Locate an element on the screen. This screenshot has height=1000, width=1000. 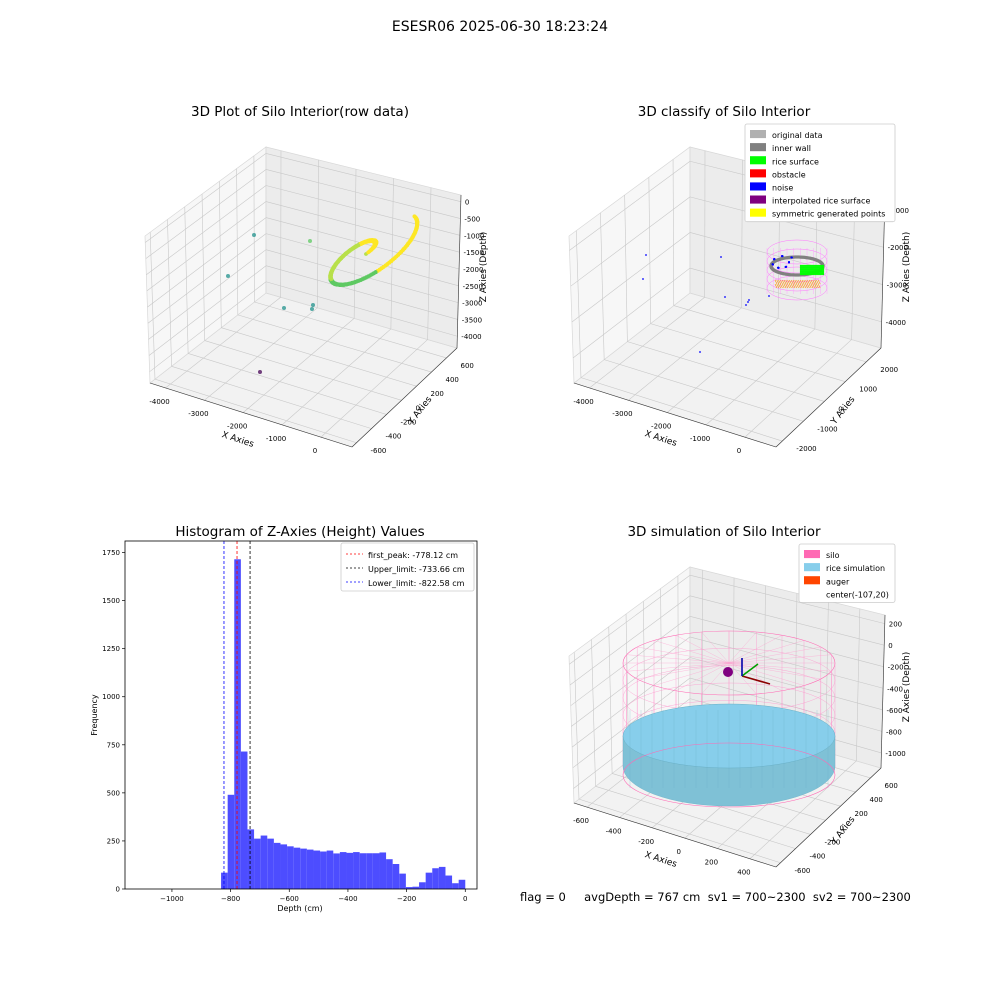
z-tick-label: -800 is located at coordinates (894, 732).